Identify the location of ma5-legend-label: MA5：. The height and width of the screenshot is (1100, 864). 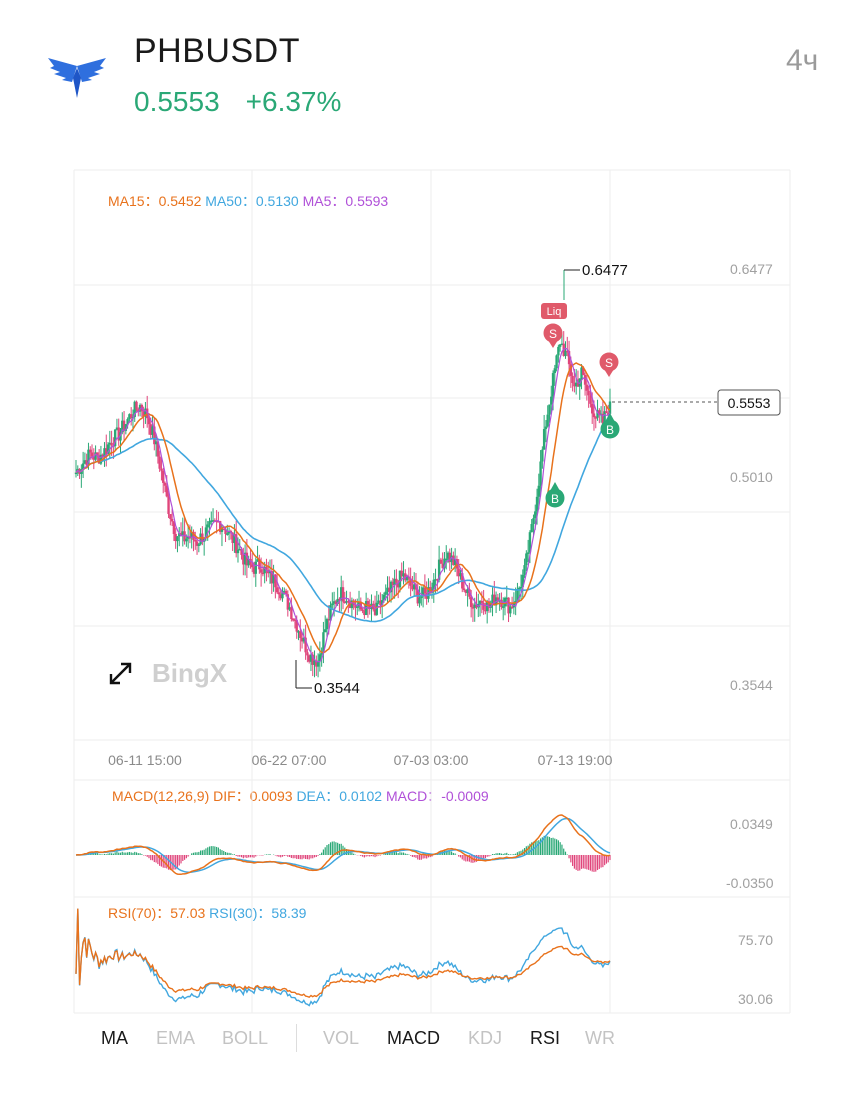
(324, 201).